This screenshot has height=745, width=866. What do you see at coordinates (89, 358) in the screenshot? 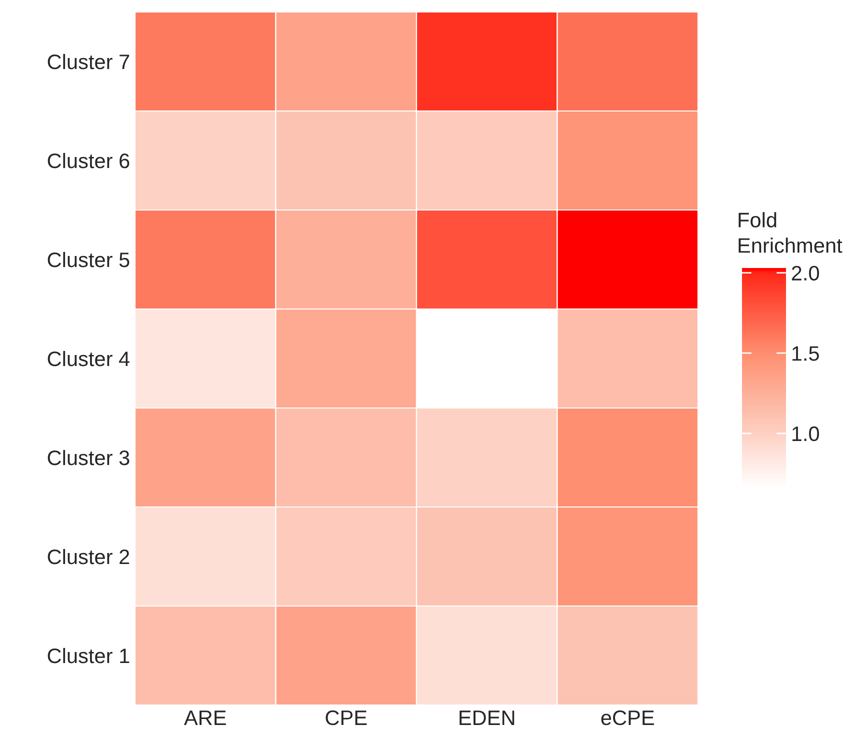
I see `y-tick-label: Cluster 4` at bounding box center [89, 358].